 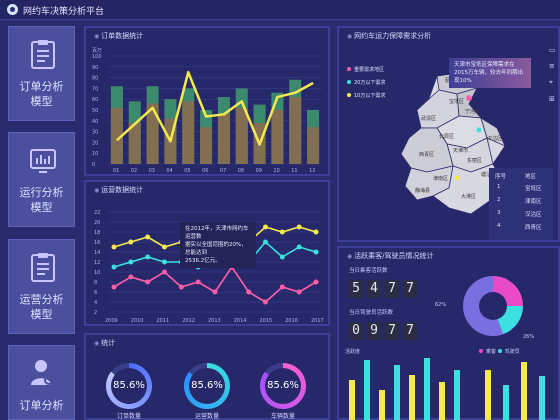 What do you see at coordinates (41, 307) in the screenshot?
I see `nav-label: 运营分析 模型` at bounding box center [41, 307].